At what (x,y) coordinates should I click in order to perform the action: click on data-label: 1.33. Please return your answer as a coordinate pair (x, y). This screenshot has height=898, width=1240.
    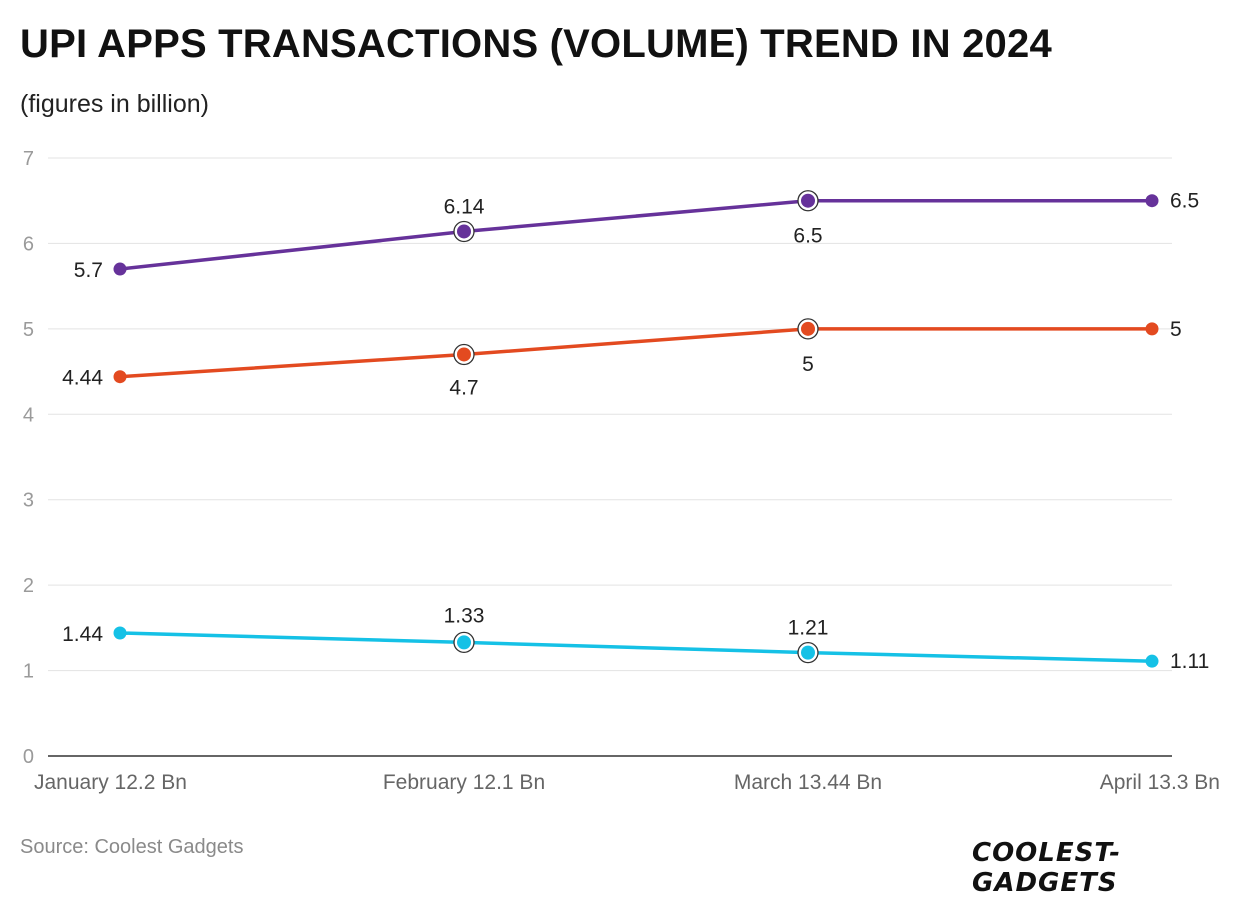
    Looking at the image, I should click on (464, 615).